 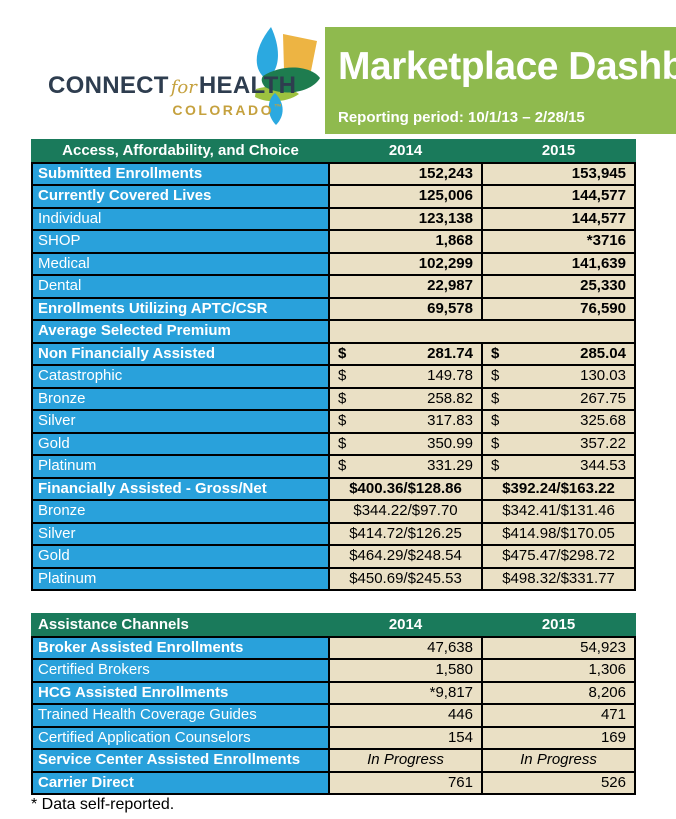 What do you see at coordinates (333, 398) in the screenshot?
I see `table-row: Bronze $ 258.82 $ 267.75` at bounding box center [333, 398].